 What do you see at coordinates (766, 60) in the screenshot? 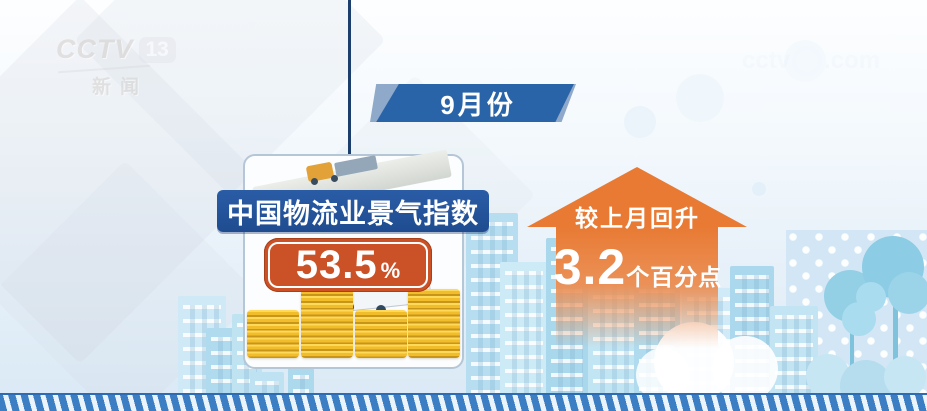
I see `site-watermark-prefix: cctv` at bounding box center [766, 60].